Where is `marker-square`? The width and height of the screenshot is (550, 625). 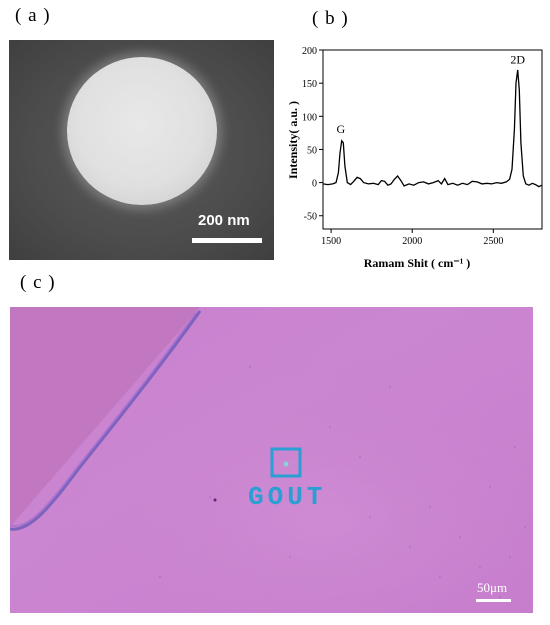
marker-square is located at coordinates (286, 462).